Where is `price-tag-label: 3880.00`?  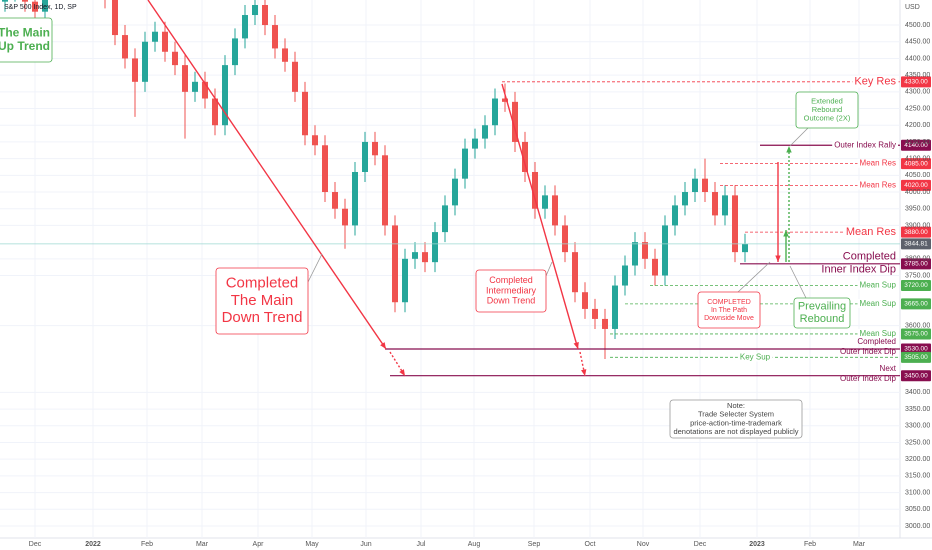
price-tag-label: 3880.00 is located at coordinates (916, 232).